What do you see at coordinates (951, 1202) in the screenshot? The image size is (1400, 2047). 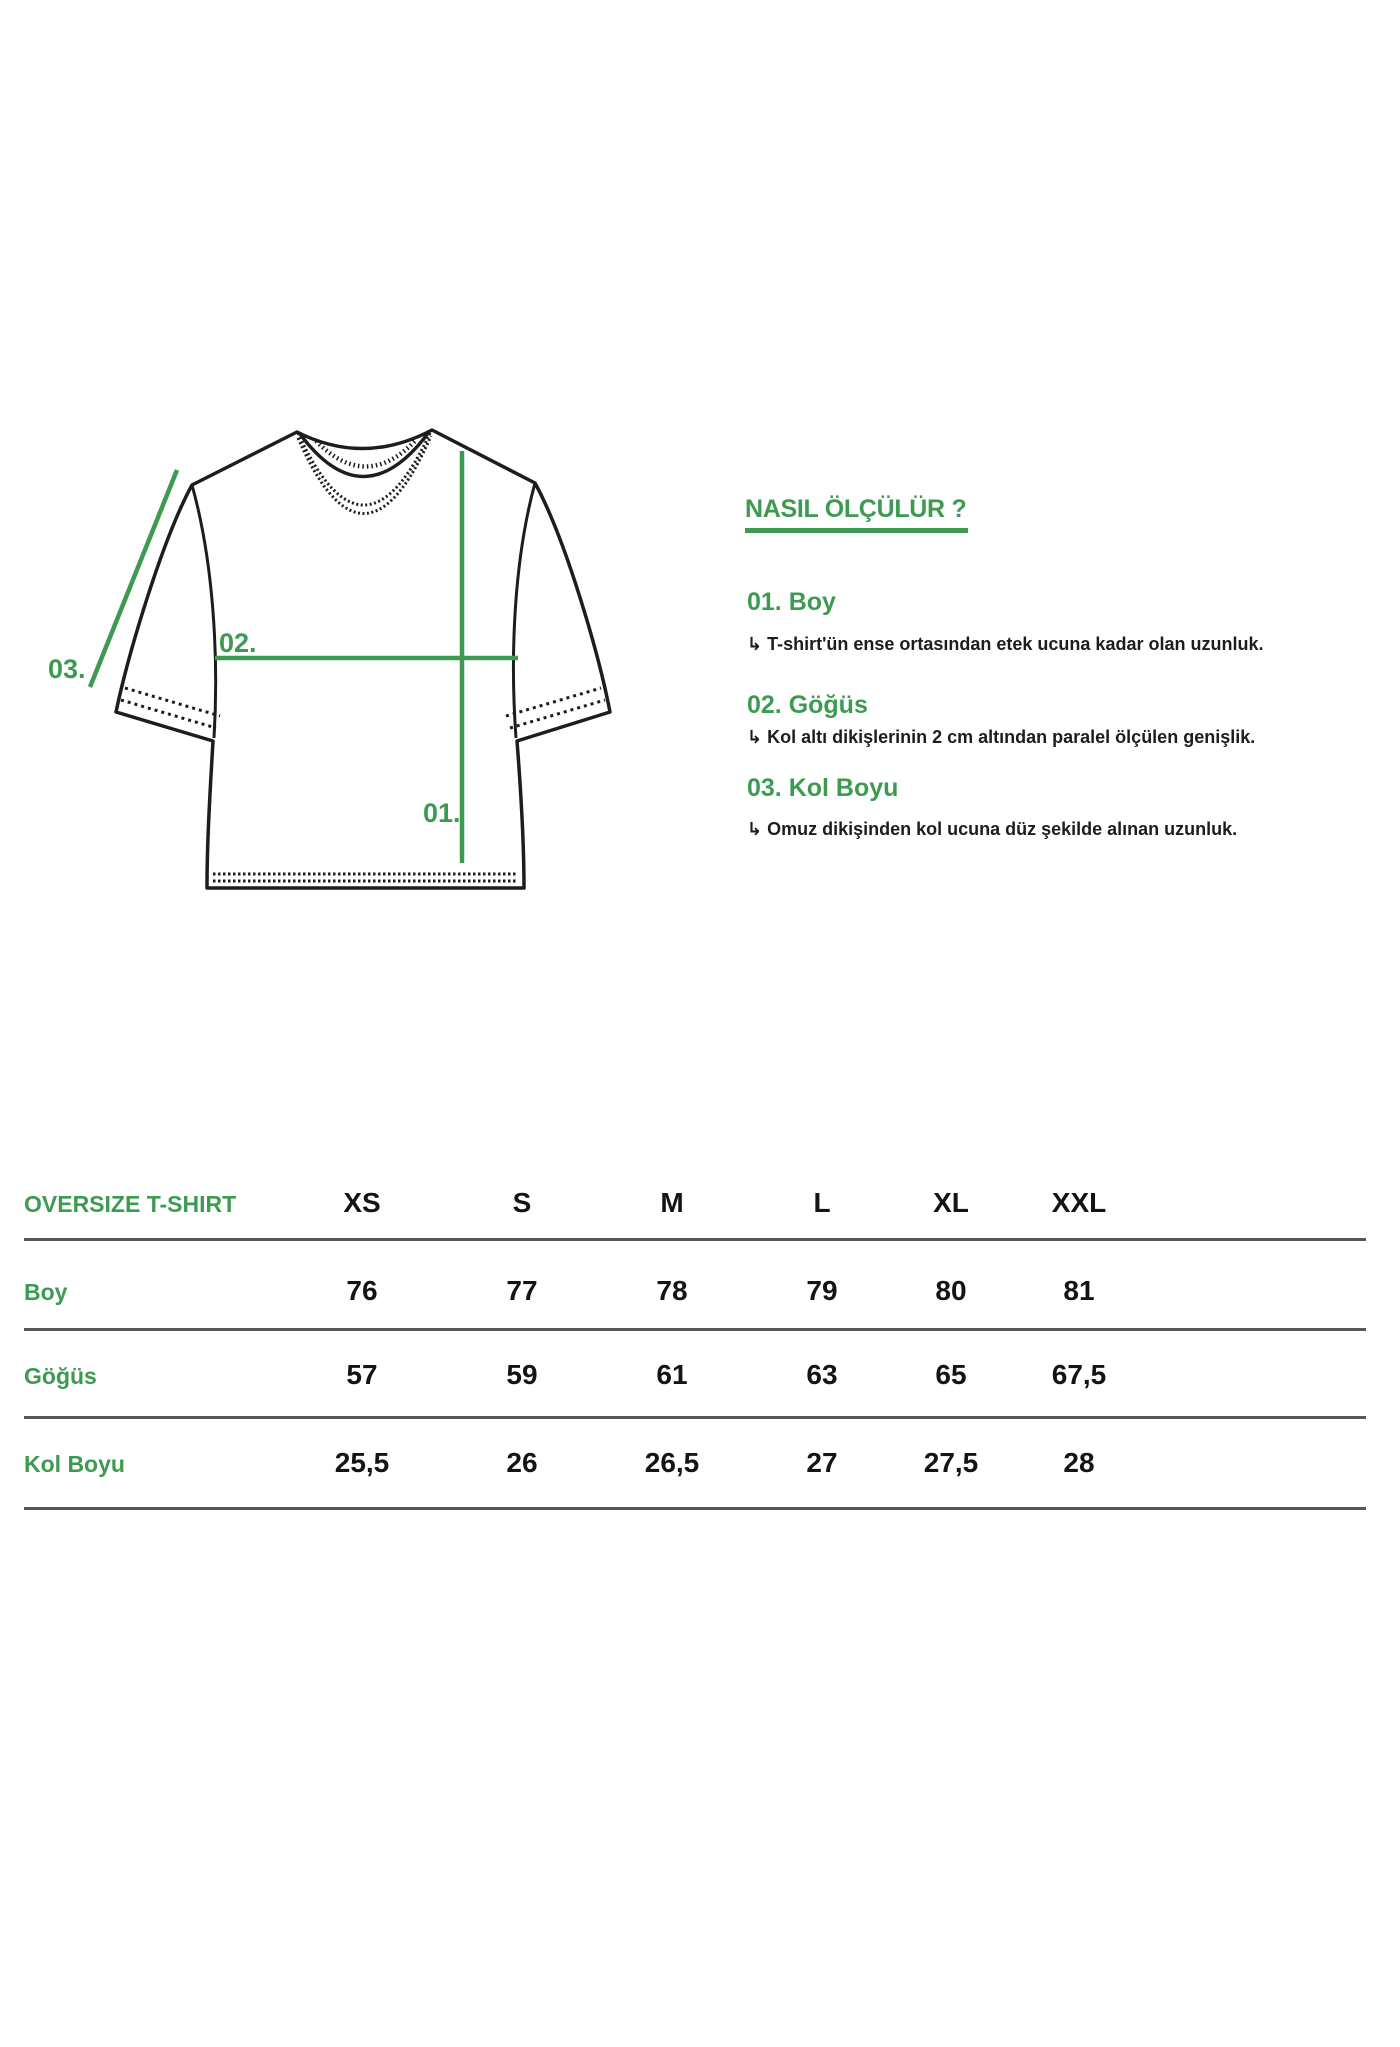 I see `col-header-xl: XL` at bounding box center [951, 1202].